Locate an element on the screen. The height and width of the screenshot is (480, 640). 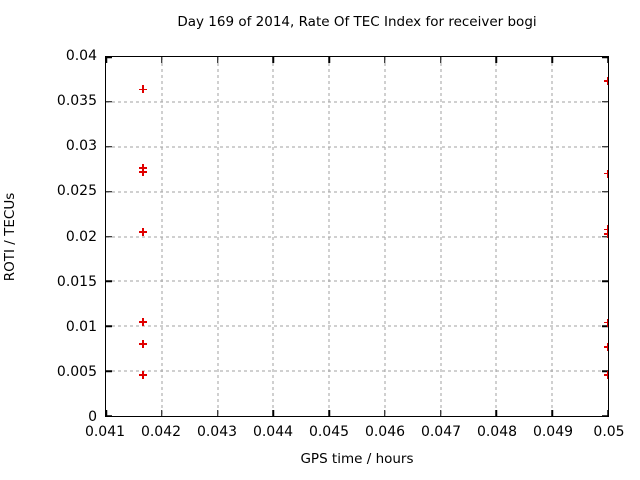
y-tick-label: 0.01 is located at coordinates (81, 326).